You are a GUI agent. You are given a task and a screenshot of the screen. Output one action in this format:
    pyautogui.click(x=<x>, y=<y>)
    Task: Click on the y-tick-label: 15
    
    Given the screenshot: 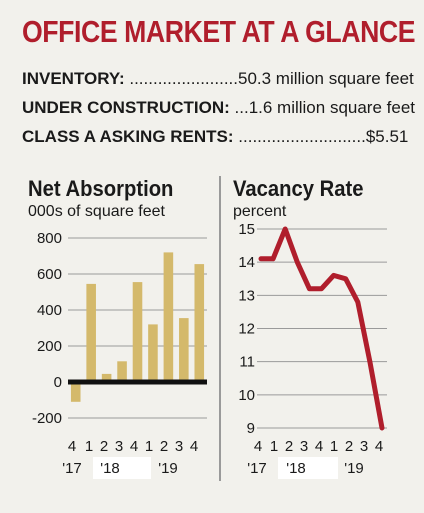 What is the action you would take?
    pyautogui.click(x=246, y=229)
    